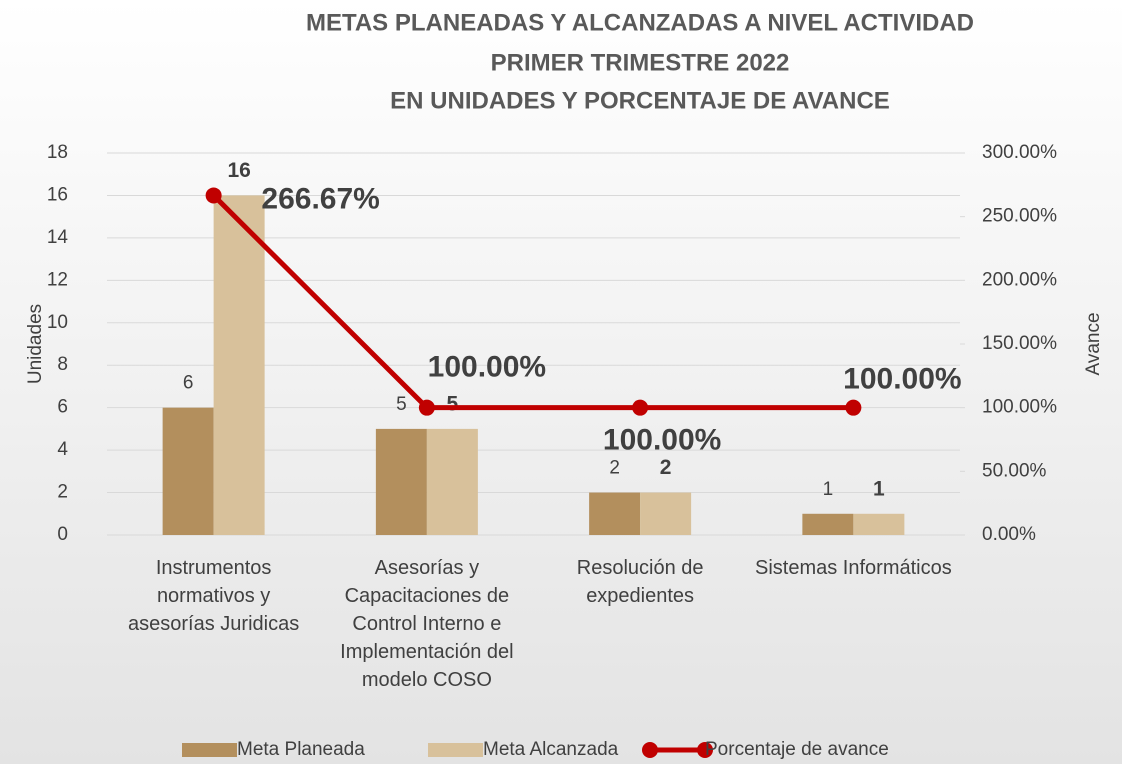  Describe the element at coordinates (853, 568) in the screenshot. I see `x-tick-label: Sistemas Informáticos` at that location.